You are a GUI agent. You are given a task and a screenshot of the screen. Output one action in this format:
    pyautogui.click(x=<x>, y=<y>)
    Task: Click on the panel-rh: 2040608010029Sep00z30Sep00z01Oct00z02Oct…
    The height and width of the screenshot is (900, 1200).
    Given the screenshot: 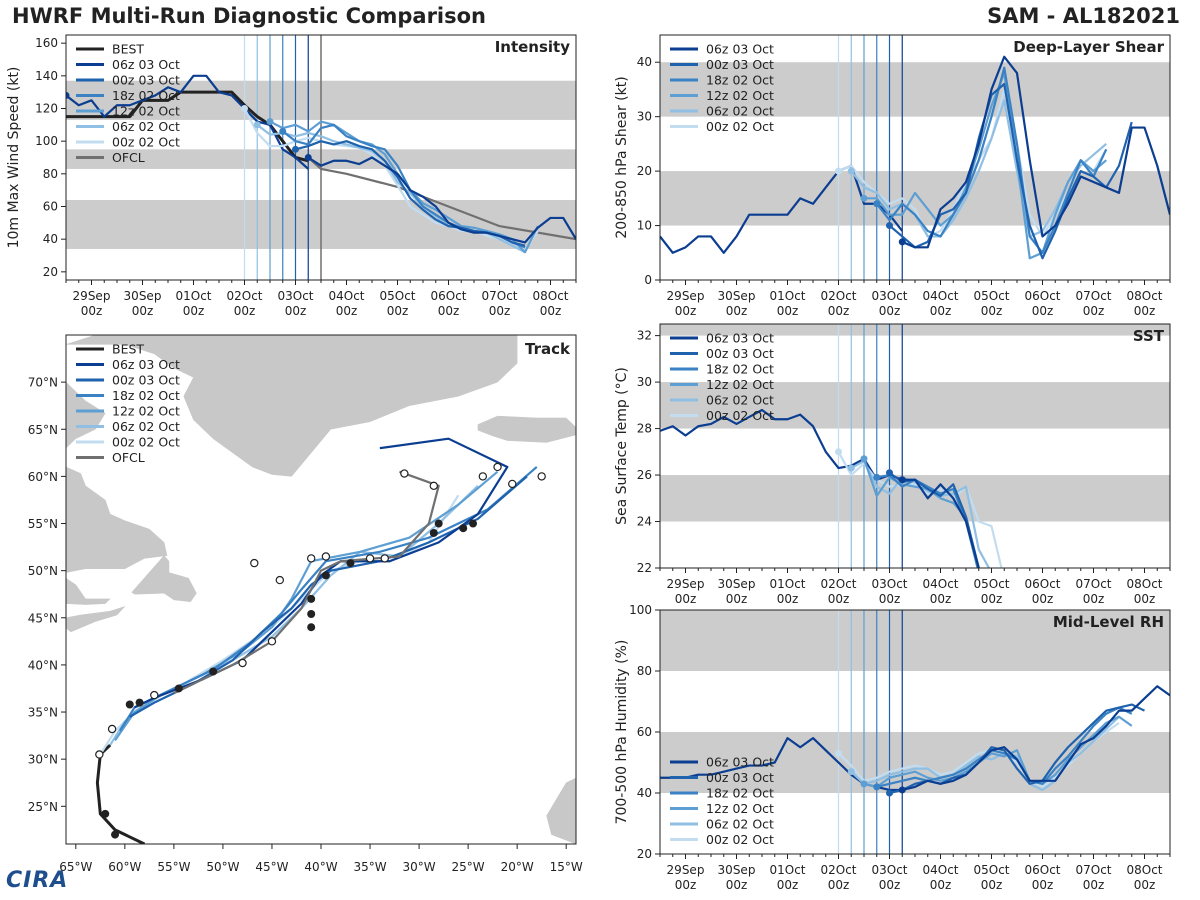 What is the action you would take?
    pyautogui.click(x=892, y=747)
    